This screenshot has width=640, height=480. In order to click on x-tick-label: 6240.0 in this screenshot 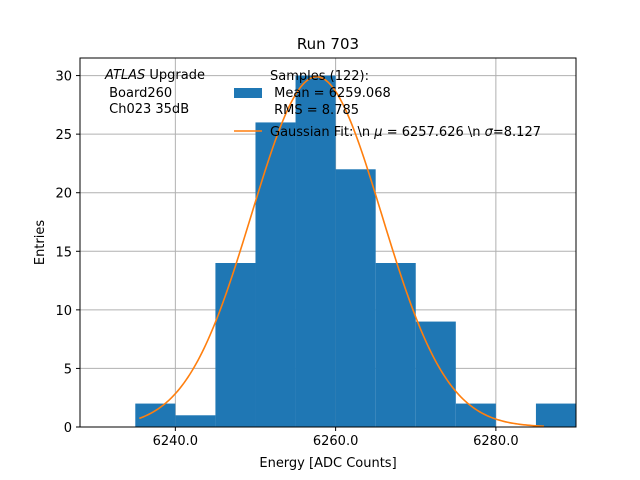, I will do `click(176, 441)`.